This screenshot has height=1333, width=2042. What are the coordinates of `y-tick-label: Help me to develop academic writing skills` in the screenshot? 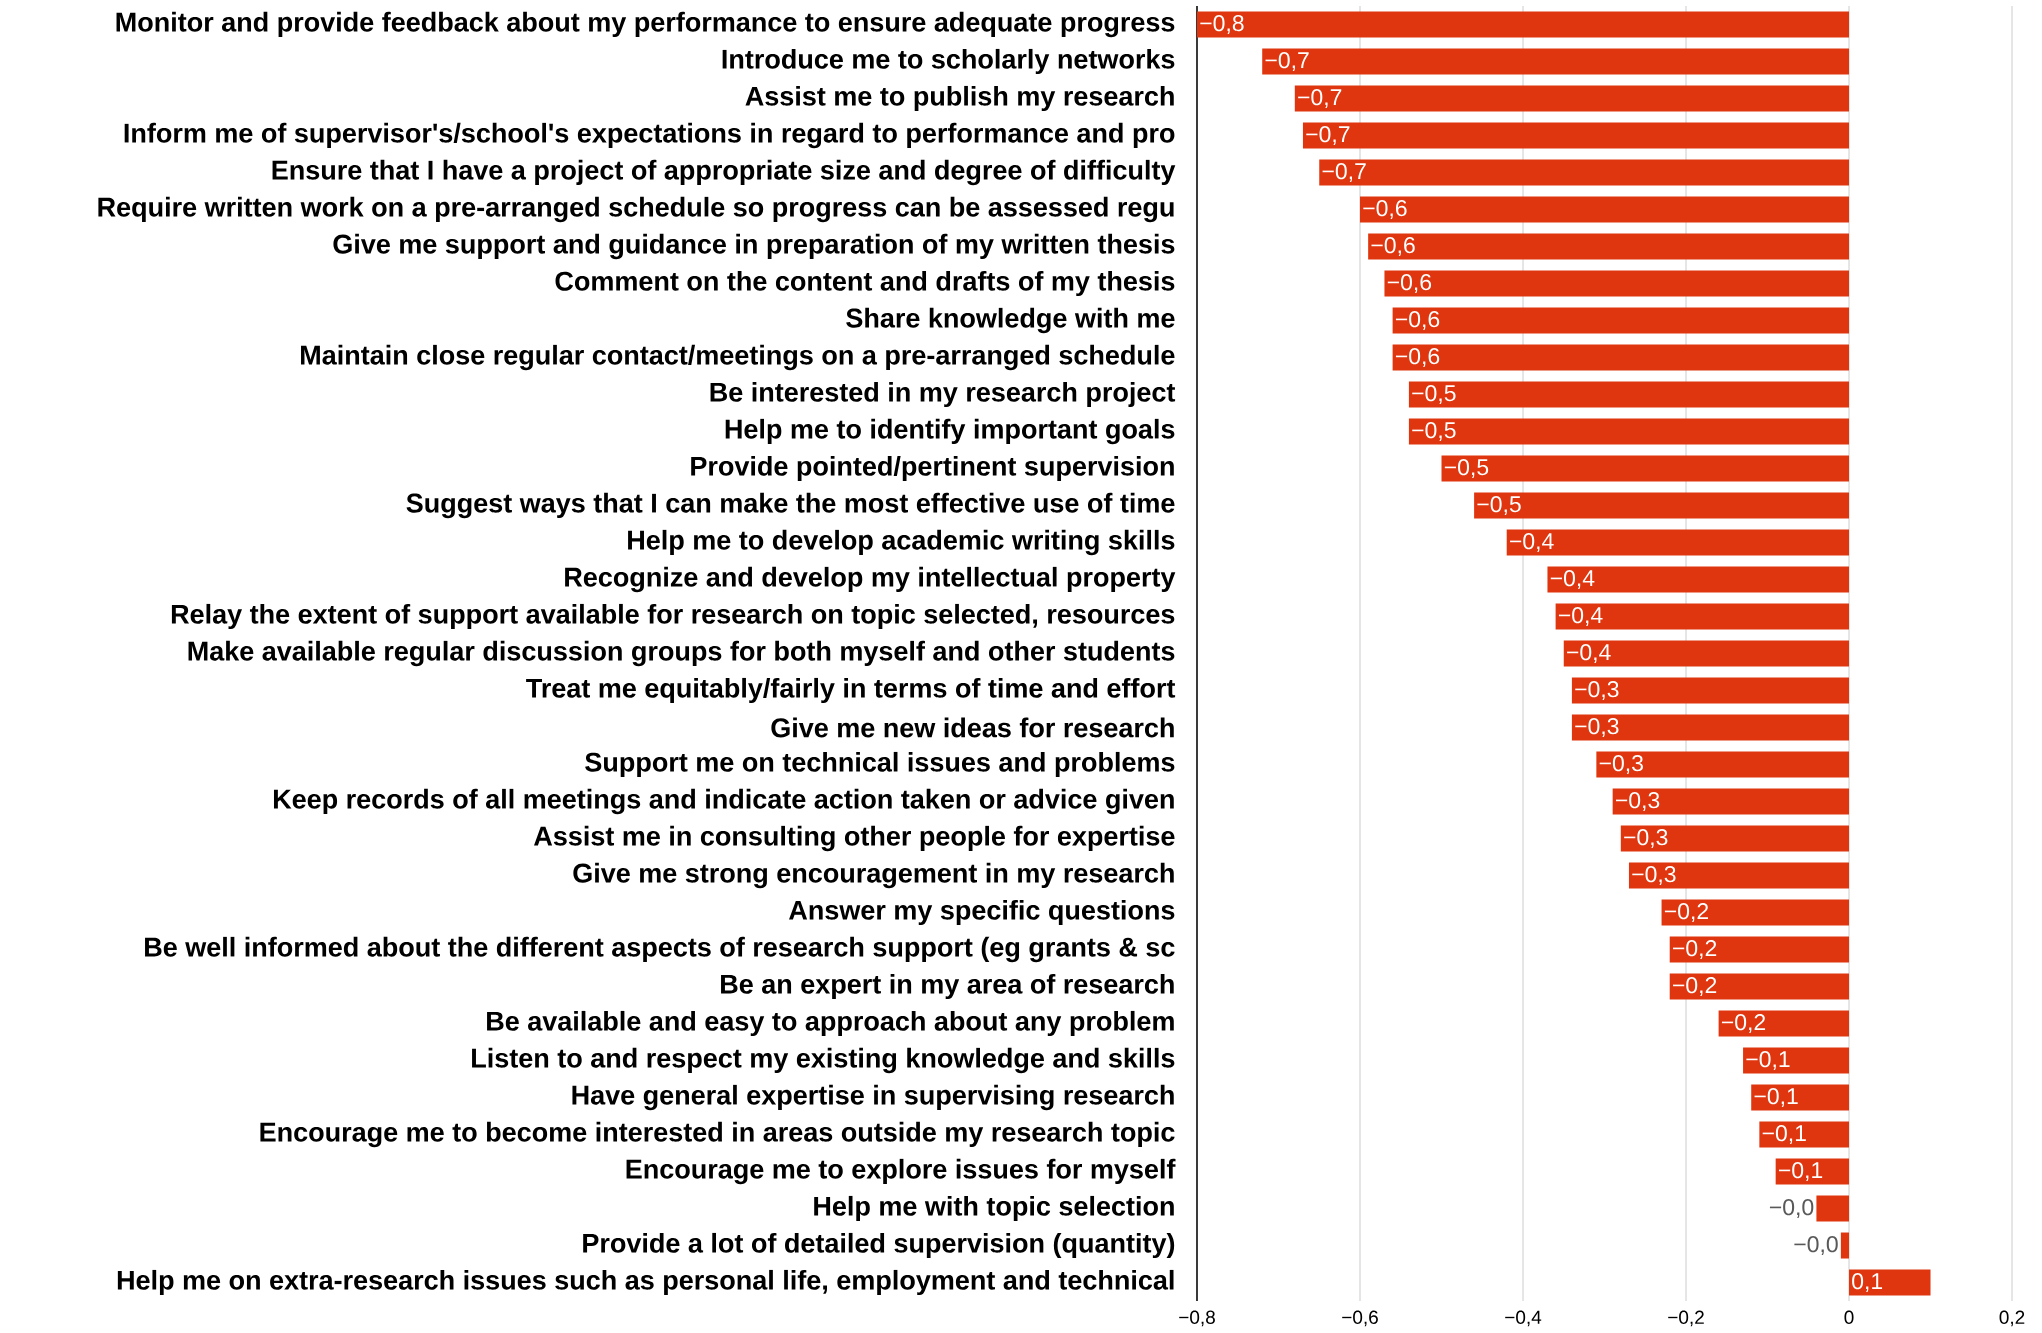 It's located at (901, 542).